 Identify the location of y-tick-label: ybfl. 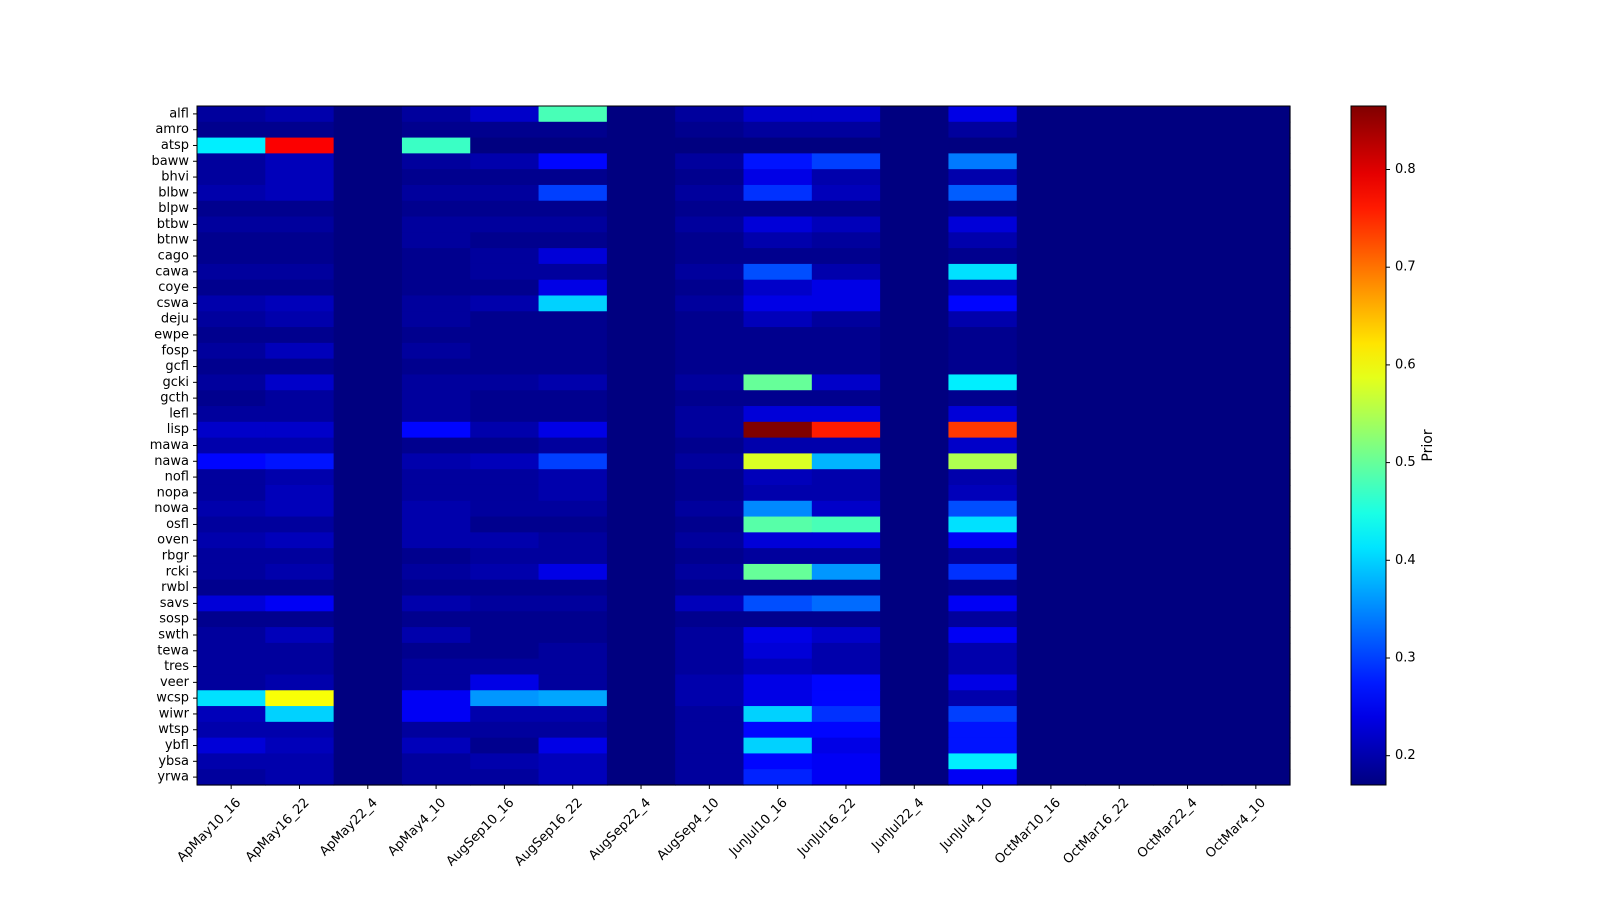
(177, 745).